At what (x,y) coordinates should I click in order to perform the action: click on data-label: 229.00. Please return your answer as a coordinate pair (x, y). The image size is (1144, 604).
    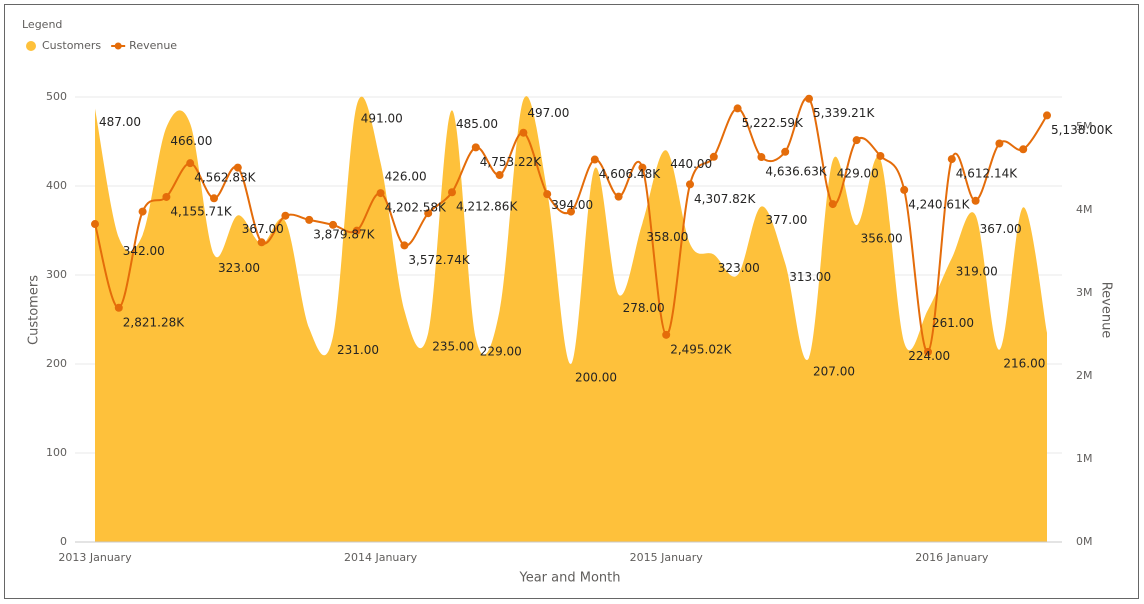
    Looking at the image, I should click on (501, 352).